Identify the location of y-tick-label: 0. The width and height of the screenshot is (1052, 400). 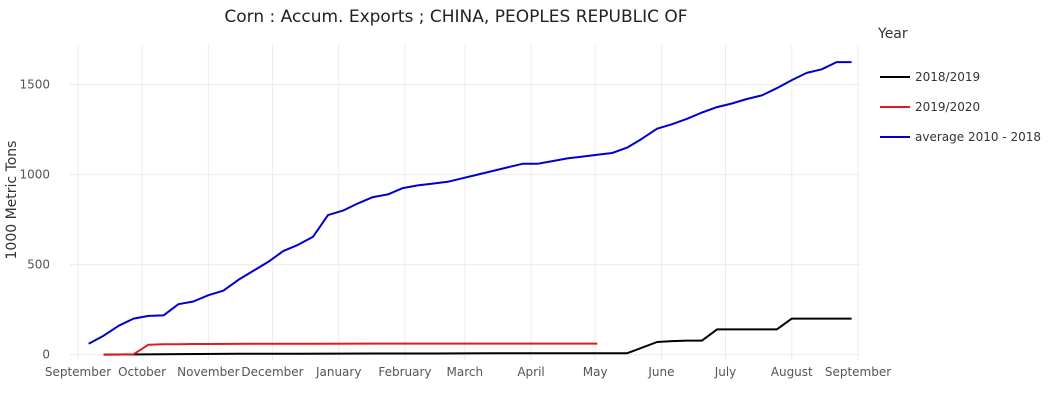
(46, 355).